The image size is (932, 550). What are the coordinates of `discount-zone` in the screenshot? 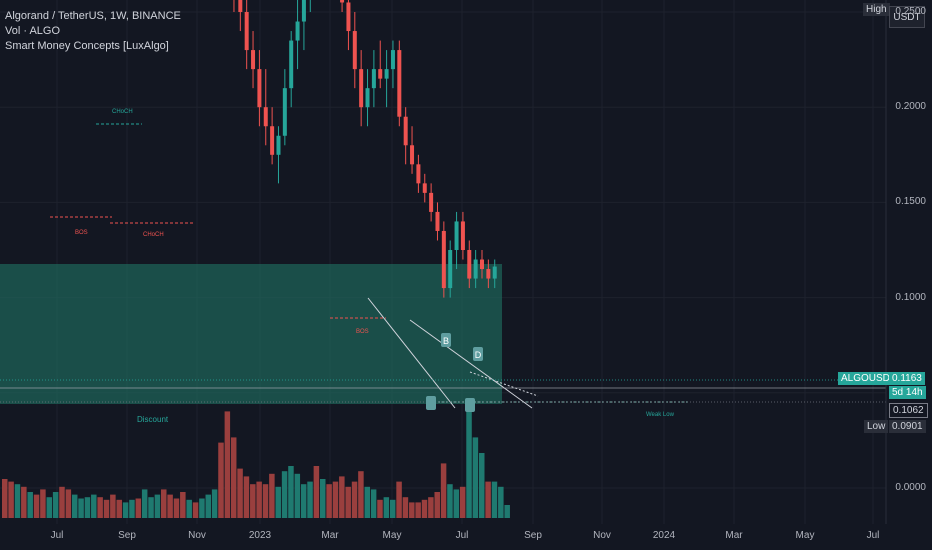 It's located at (251, 334).